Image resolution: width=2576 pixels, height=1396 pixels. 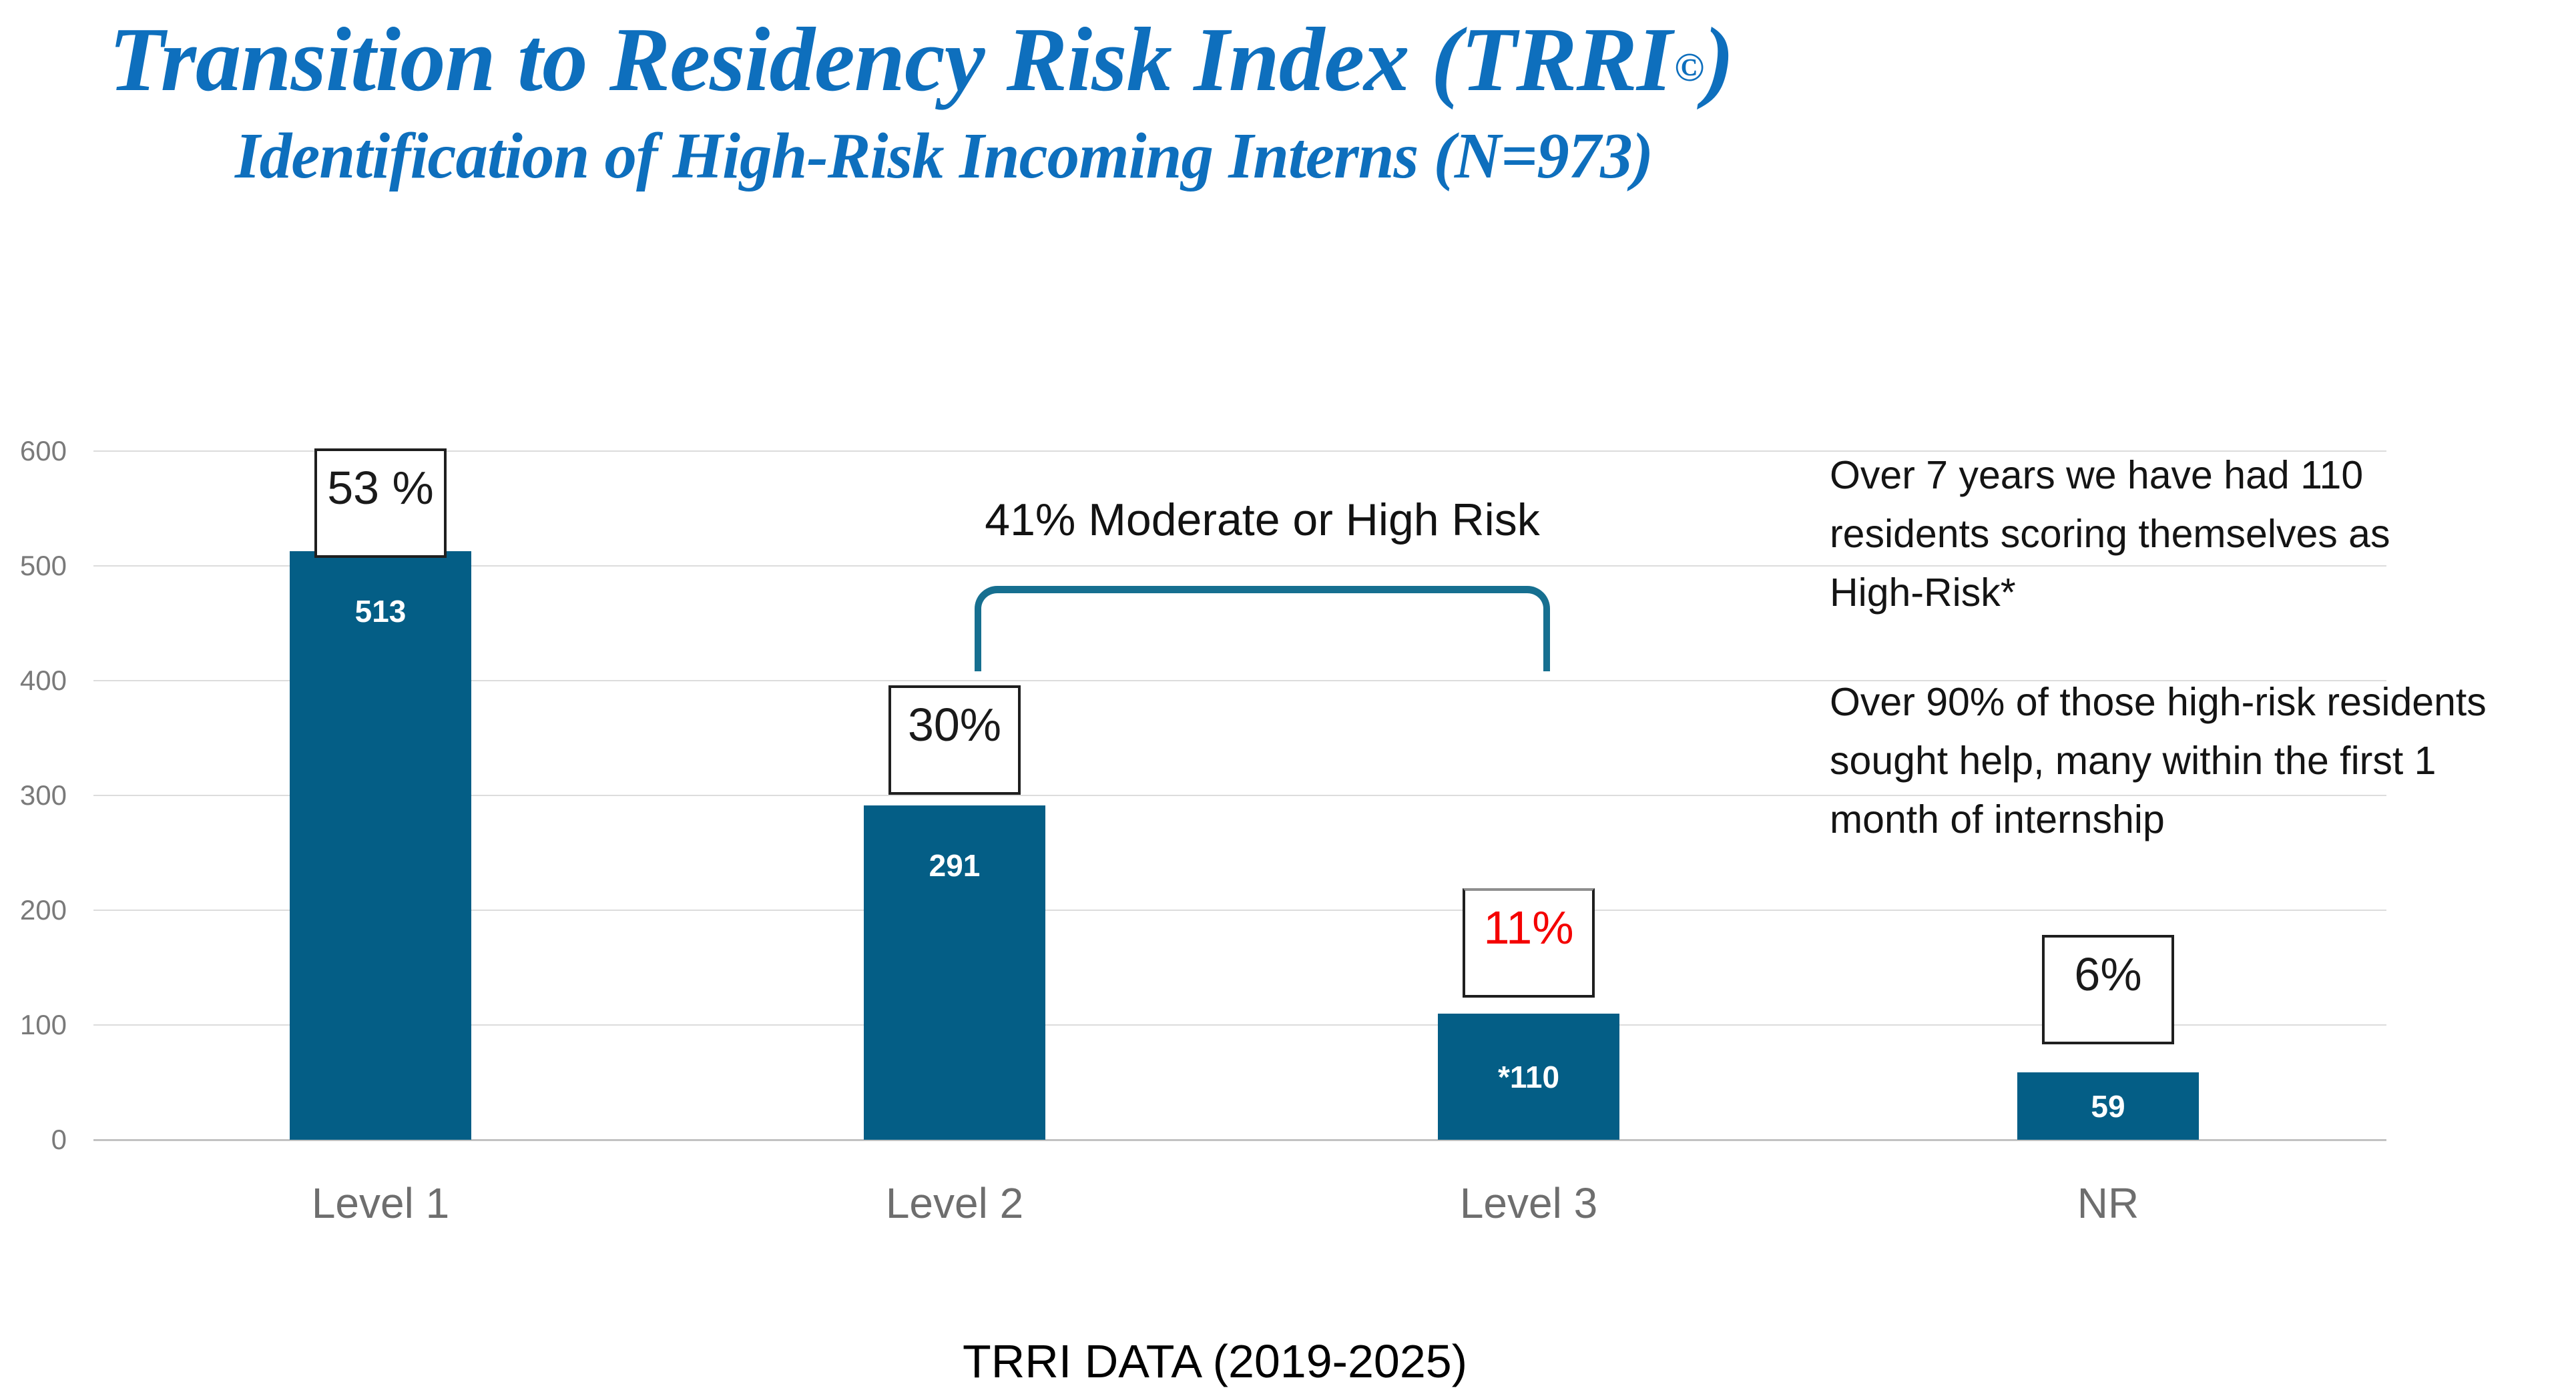 I want to click on y-tick-label: 0, so click(x=59, y=1139).